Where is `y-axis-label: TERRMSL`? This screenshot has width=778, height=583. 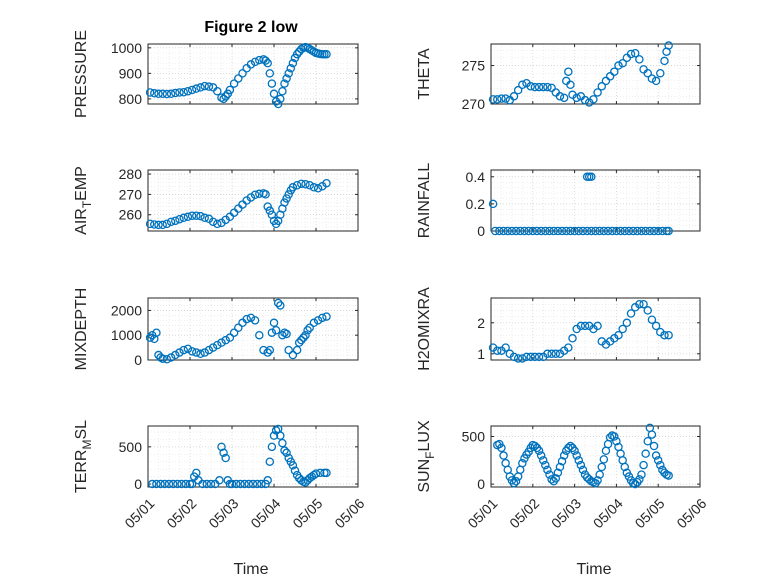
y-axis-label: TERRMSL is located at coordinates (83, 456).